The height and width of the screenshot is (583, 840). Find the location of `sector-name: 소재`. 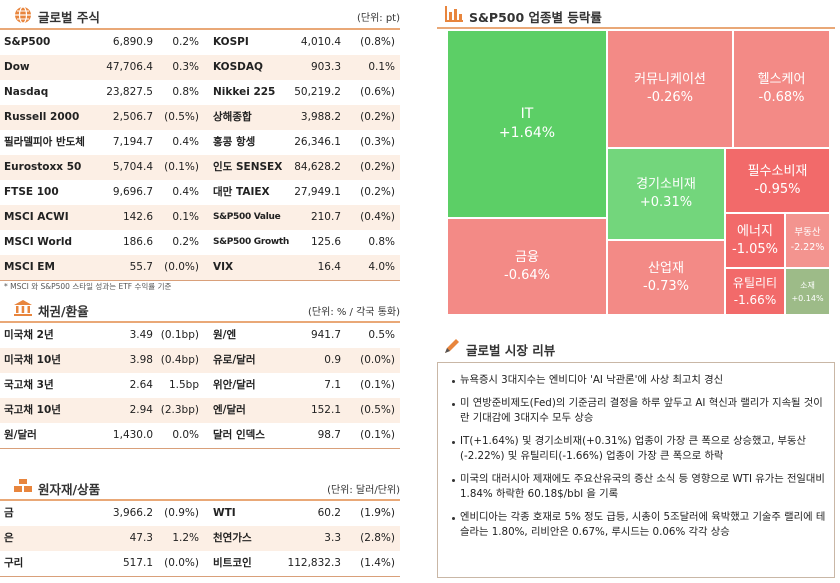

sector-name: 소재 is located at coordinates (807, 285).